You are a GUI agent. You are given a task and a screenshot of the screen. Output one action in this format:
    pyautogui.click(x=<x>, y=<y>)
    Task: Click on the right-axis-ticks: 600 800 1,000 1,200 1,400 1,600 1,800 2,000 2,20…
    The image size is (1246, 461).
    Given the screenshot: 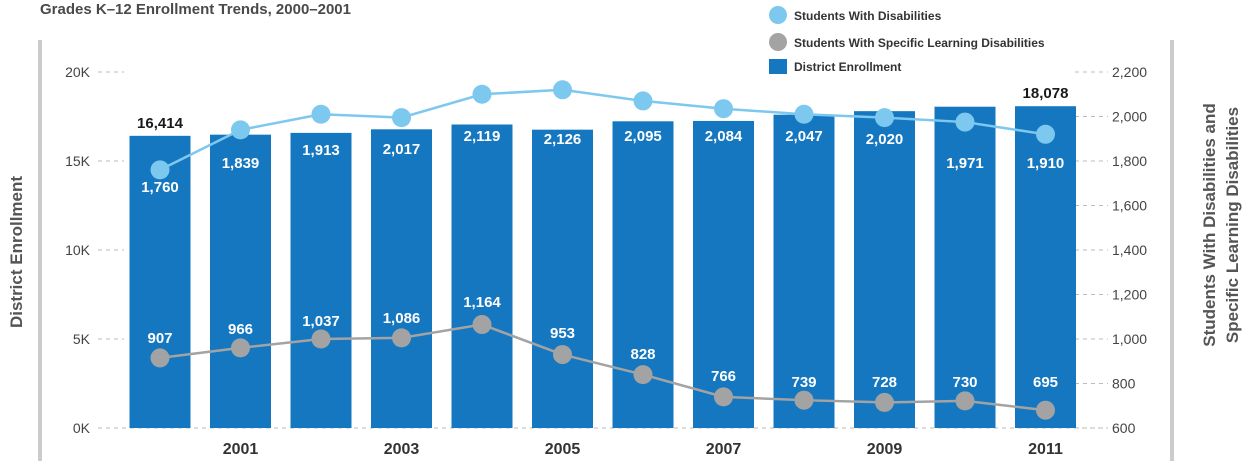 What is the action you would take?
    pyautogui.click(x=1111, y=250)
    